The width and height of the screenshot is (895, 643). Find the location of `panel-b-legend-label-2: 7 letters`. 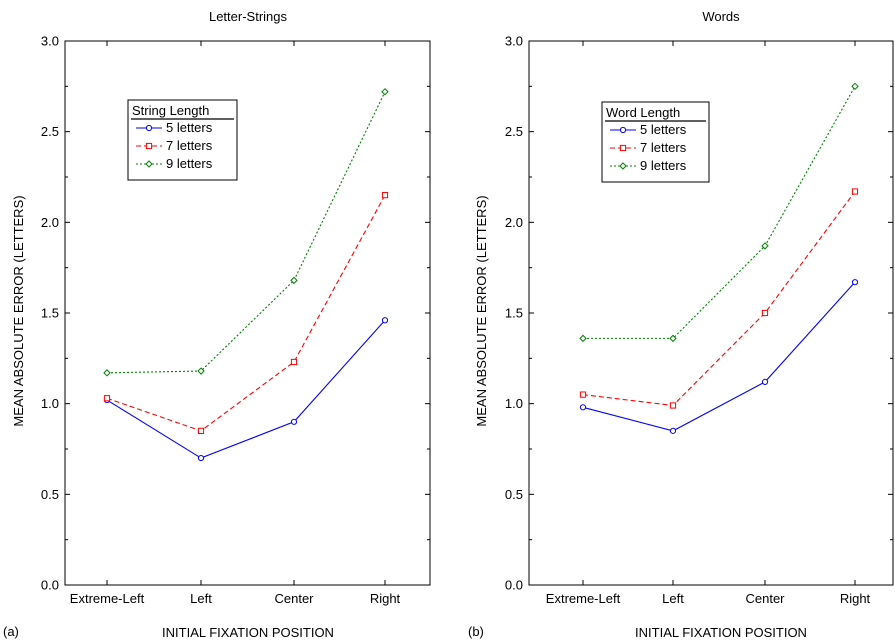

panel-b-legend-label-2: 7 letters is located at coordinates (663, 147).